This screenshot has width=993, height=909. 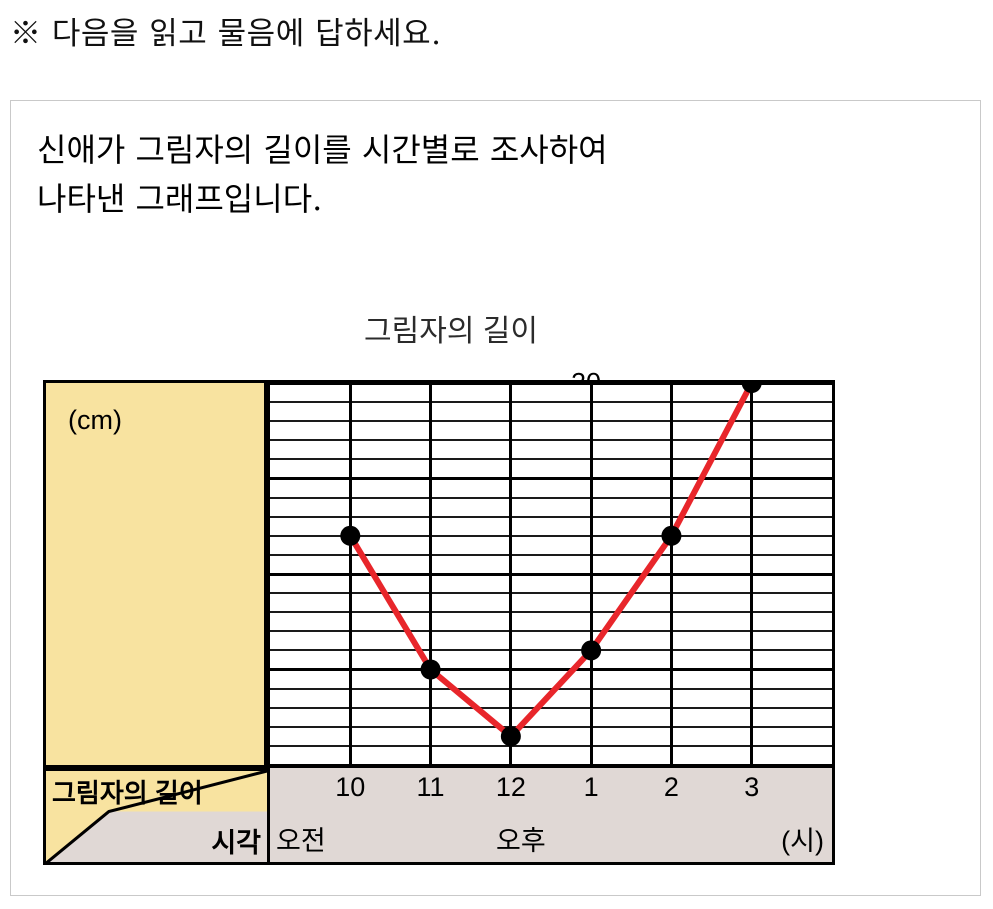 What do you see at coordinates (671, 787) in the screenshot?
I see `x-axis-tick-label: 2` at bounding box center [671, 787].